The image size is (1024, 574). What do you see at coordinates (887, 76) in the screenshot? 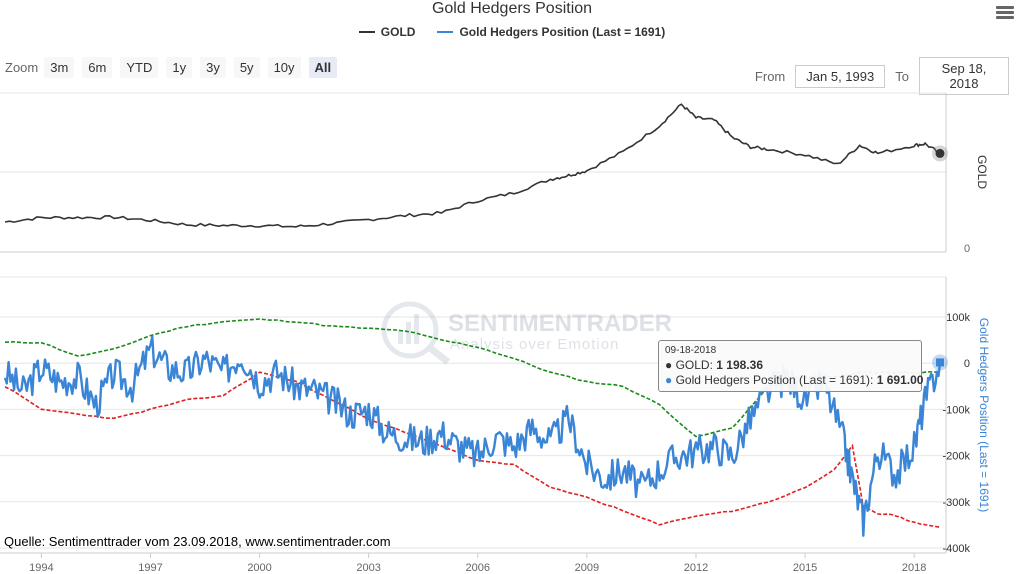
I see `date-range: From Jan 5, 1993 To Sep 18, 2018` at bounding box center [887, 76].